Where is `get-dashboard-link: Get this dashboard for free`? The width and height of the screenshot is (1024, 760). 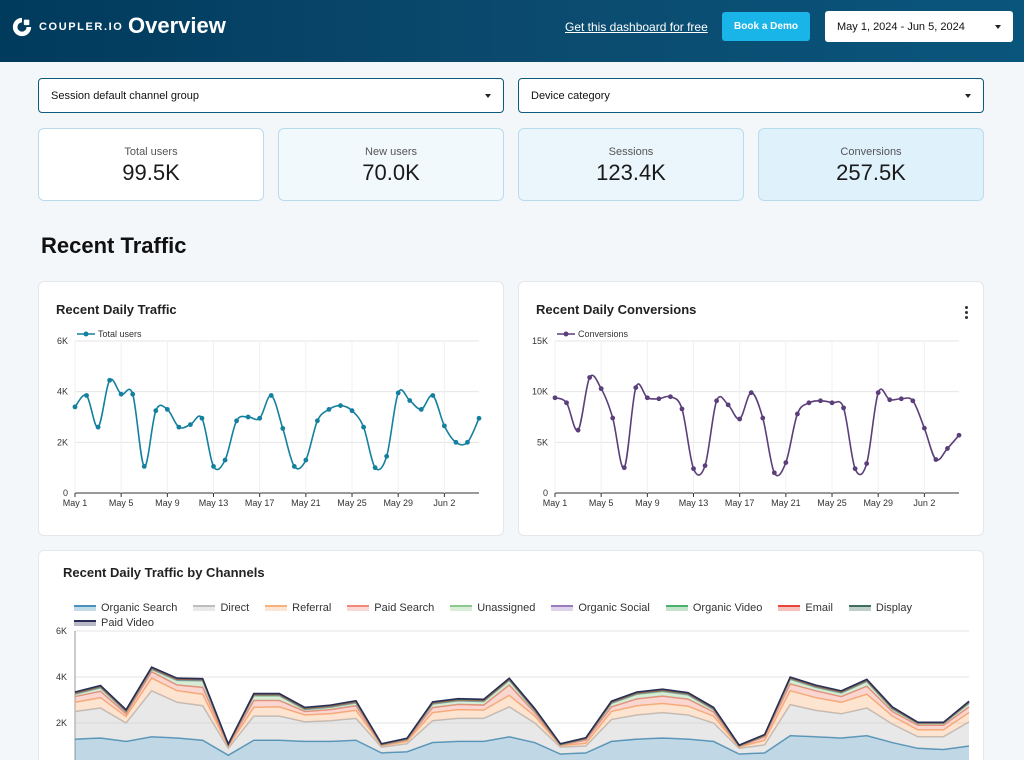 get-dashboard-link: Get this dashboard for free is located at coordinates (636, 27).